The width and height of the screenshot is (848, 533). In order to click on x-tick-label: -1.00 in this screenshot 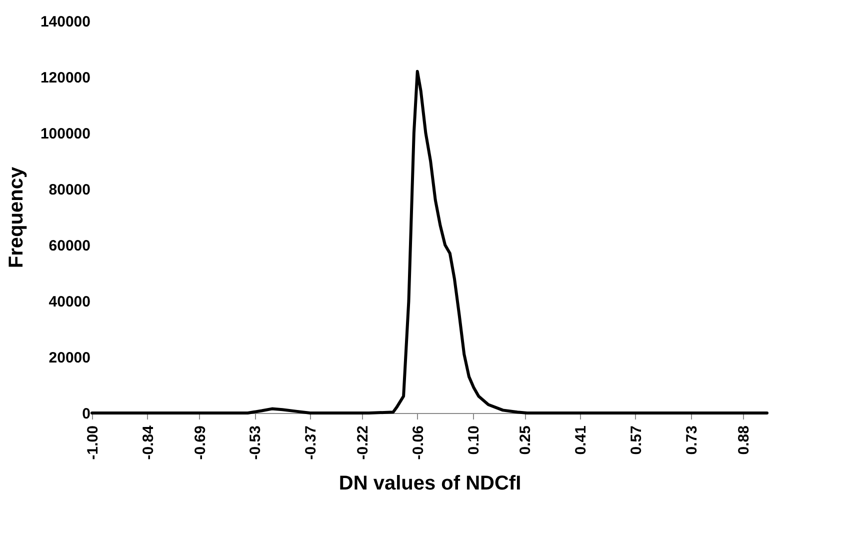, I will do `click(93, 443)`.